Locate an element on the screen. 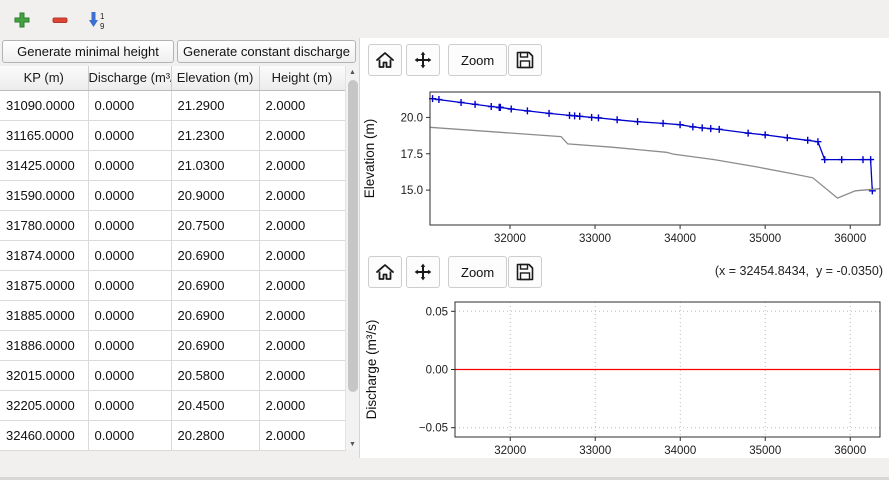 The image size is (889, 480). table-row: 32015.0000 0.0000 20.5800 2.0000 is located at coordinates (173, 375).